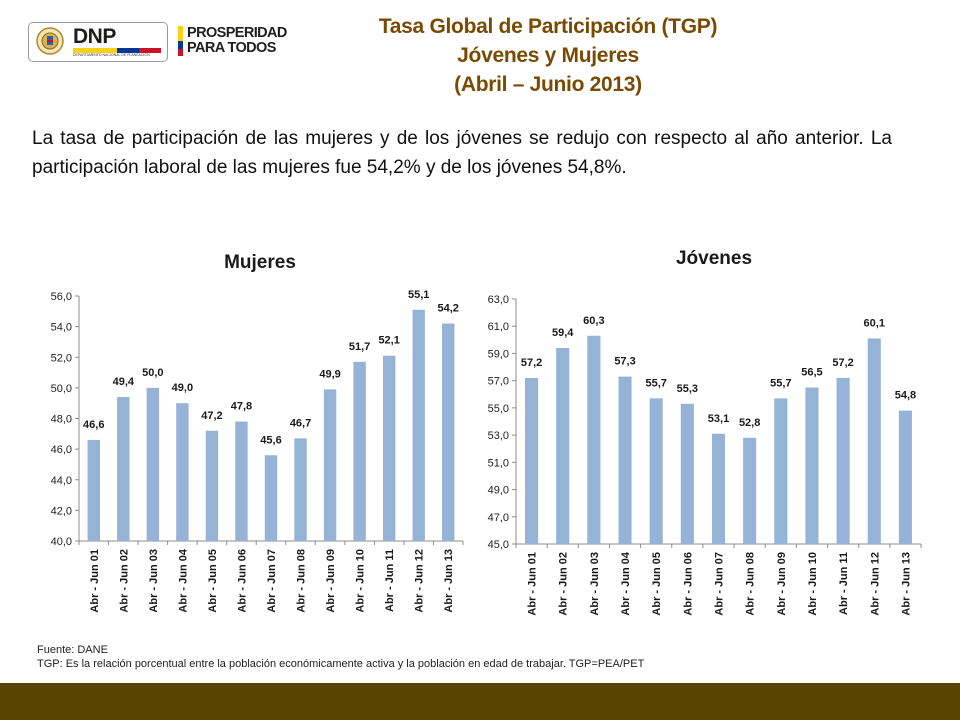 Image resolution: width=960 pixels, height=720 pixels. What do you see at coordinates (61, 389) in the screenshot?
I see `y-tick-label: 50,0` at bounding box center [61, 389].